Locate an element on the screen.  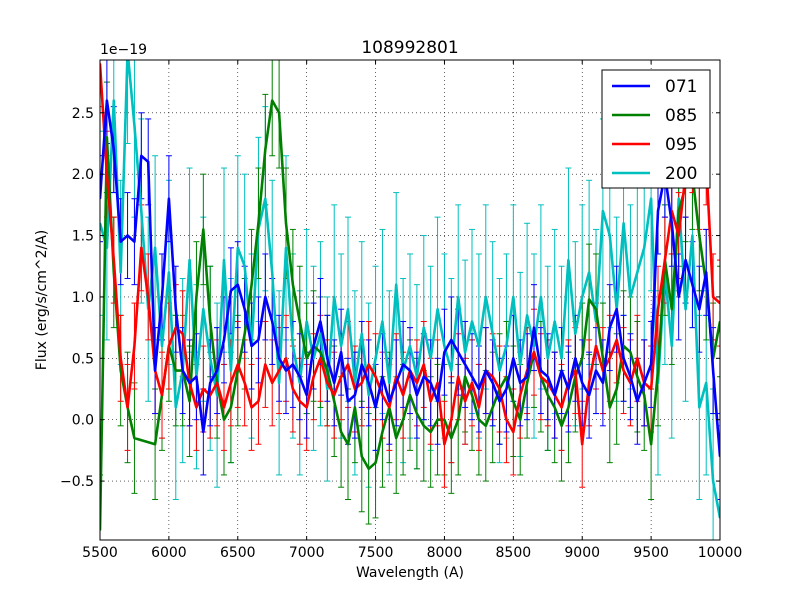
y-axis-label: Flux (erg/s/cm^2/A) is located at coordinates (42, 300).